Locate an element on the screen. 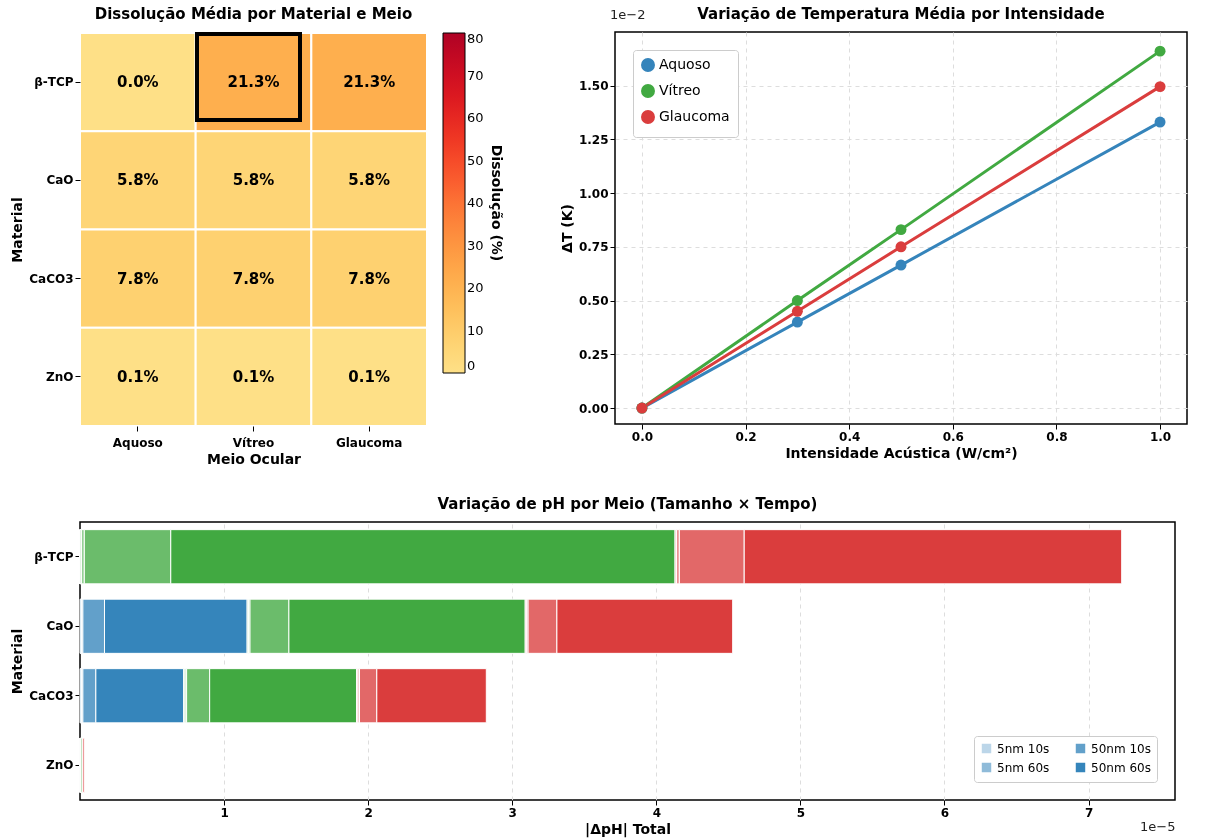 This screenshot has height=839, width=1205. x-tick-label: Vítreo is located at coordinates (253, 442).